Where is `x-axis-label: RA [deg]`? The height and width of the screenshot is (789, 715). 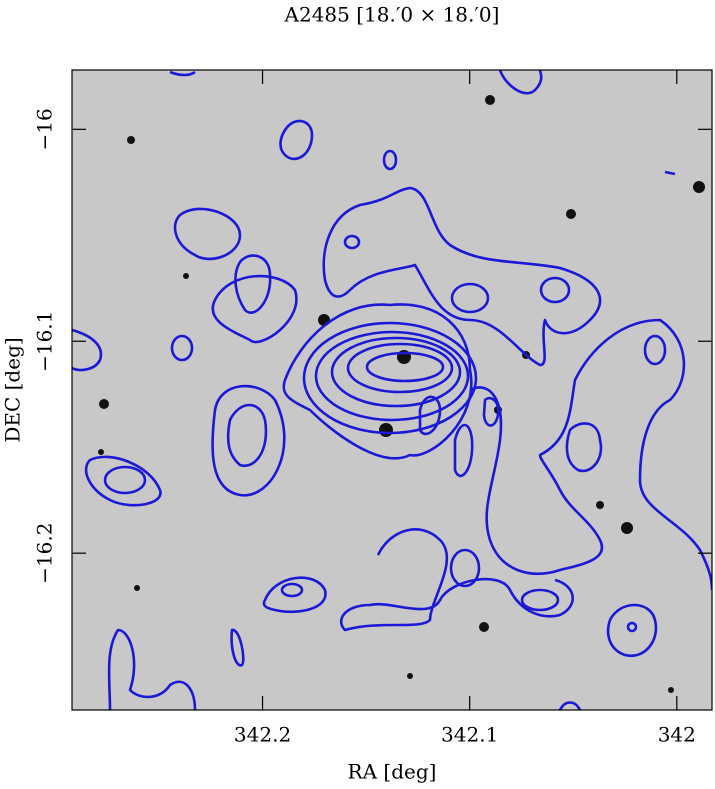 x-axis-label: RA [deg] is located at coordinates (392, 772).